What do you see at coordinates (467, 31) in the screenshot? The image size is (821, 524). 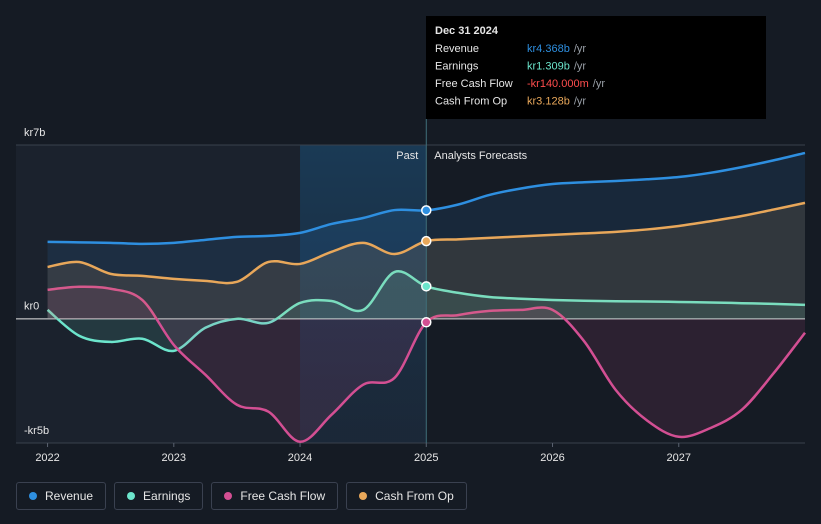 I see `tooltip-title: Dec 31 2024` at bounding box center [467, 31].